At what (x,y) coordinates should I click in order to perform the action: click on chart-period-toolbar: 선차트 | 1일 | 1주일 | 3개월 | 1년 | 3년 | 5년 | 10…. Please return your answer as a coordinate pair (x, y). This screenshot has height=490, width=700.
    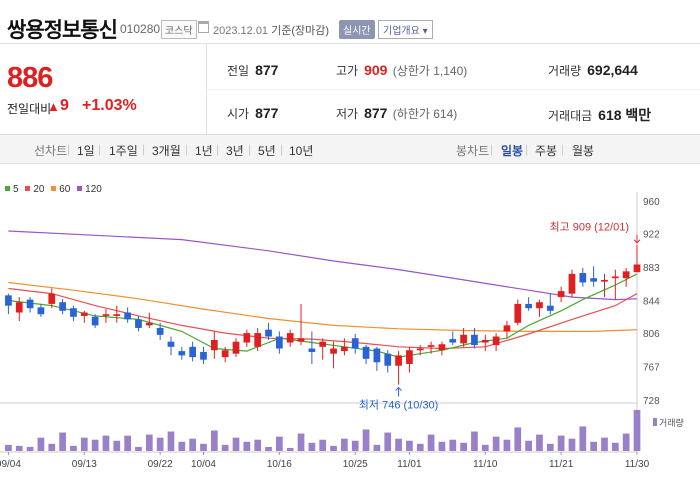
    Looking at the image, I should click on (350, 149).